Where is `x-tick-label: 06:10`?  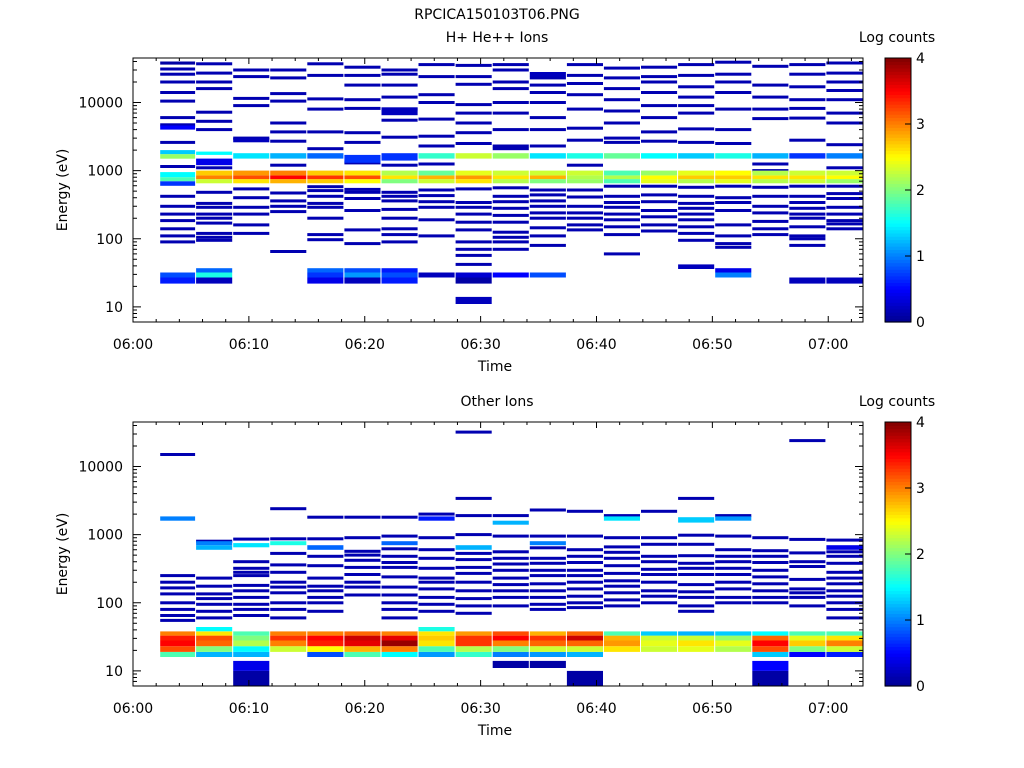 x-tick-label: 06:10 is located at coordinates (249, 709).